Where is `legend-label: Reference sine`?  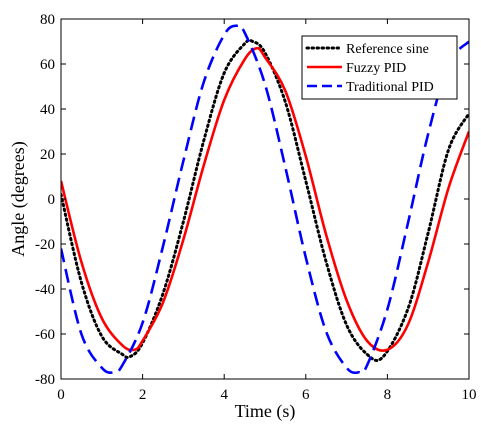
legend-label: Reference sine is located at coordinates (387, 49).